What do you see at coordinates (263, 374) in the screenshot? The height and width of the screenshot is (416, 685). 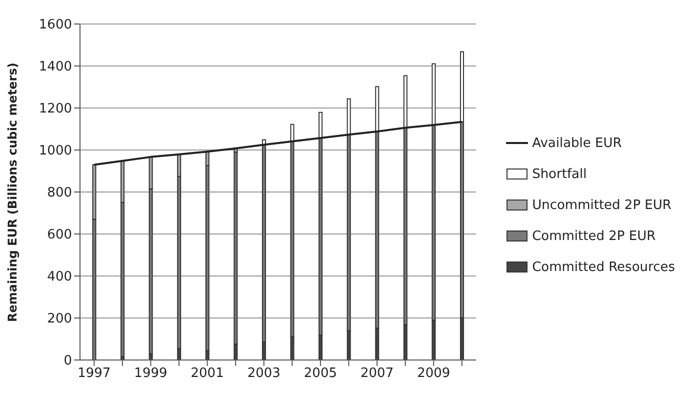 I see `x-tick-label: 2003` at bounding box center [263, 374].